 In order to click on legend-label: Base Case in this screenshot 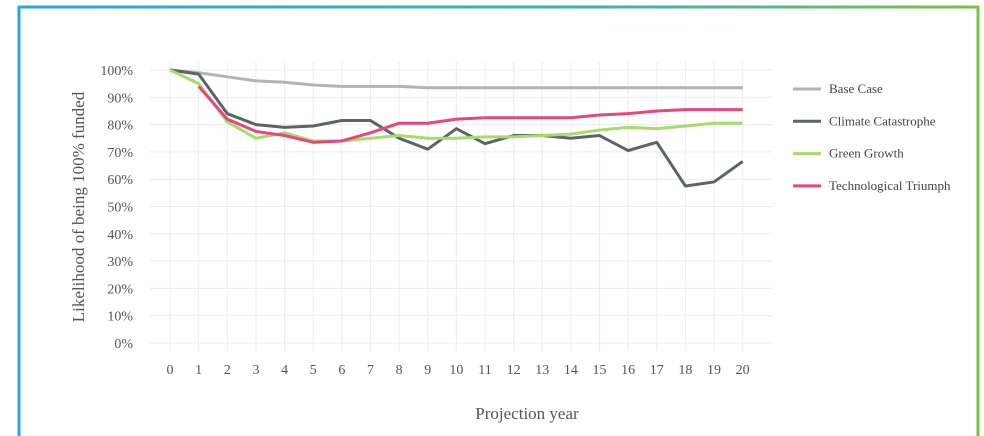, I will do `click(856, 88)`.